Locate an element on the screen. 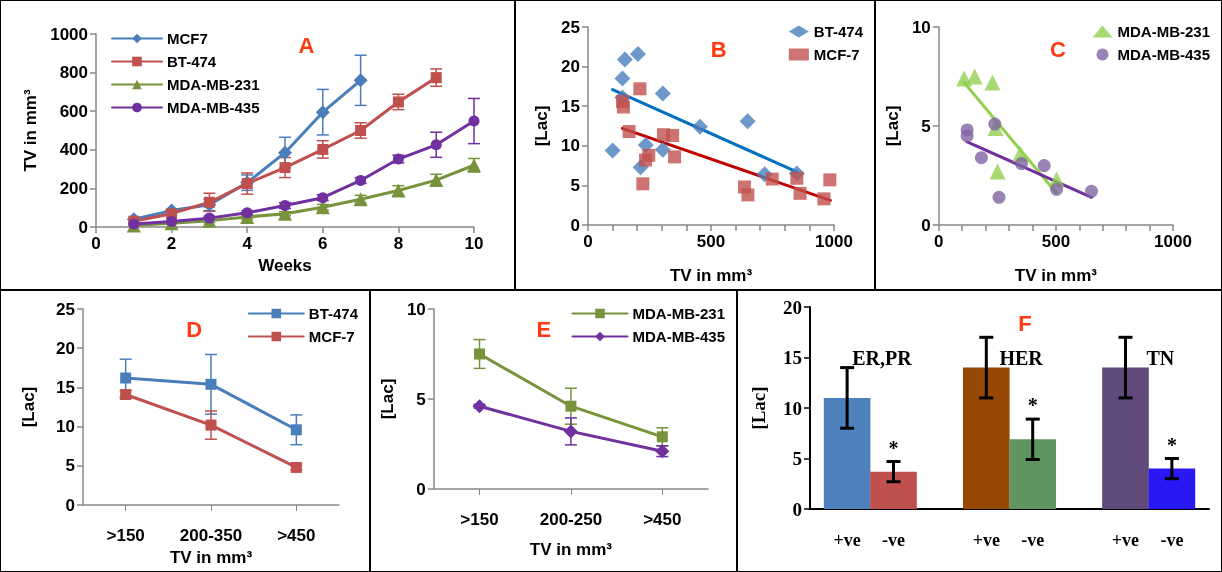 Image resolution: width=1222 pixels, height=572 pixels. y-tick-label: 200 is located at coordinates (73, 188).